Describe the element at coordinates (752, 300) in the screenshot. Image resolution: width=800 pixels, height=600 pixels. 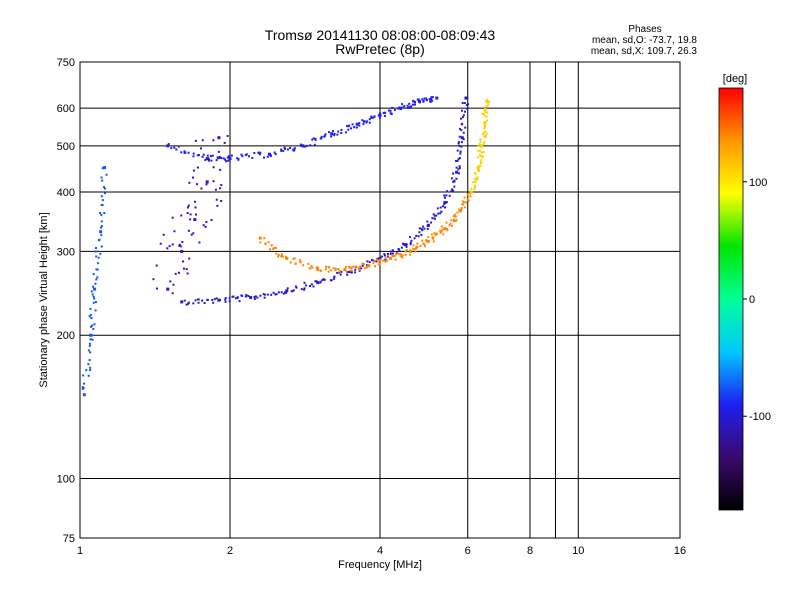
I see `colorbar-tick-label: 0` at that location.